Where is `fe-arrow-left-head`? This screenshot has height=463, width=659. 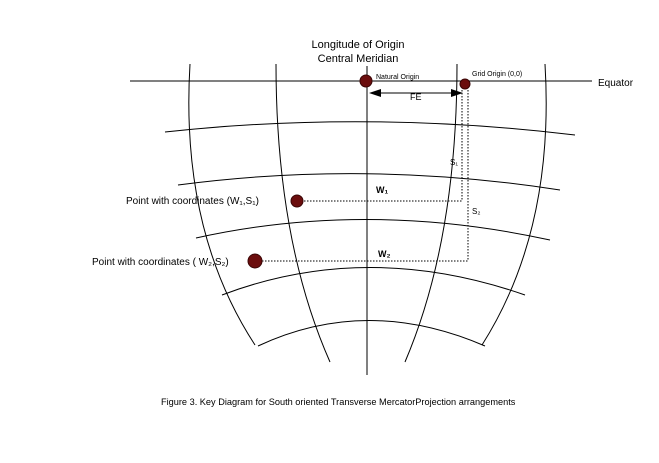 fe-arrow-left-head is located at coordinates (375, 93).